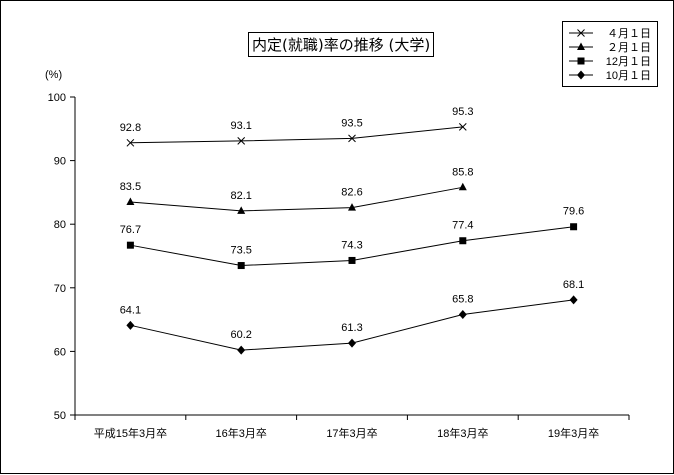  I want to click on data-label: 76.7, so click(130, 230).